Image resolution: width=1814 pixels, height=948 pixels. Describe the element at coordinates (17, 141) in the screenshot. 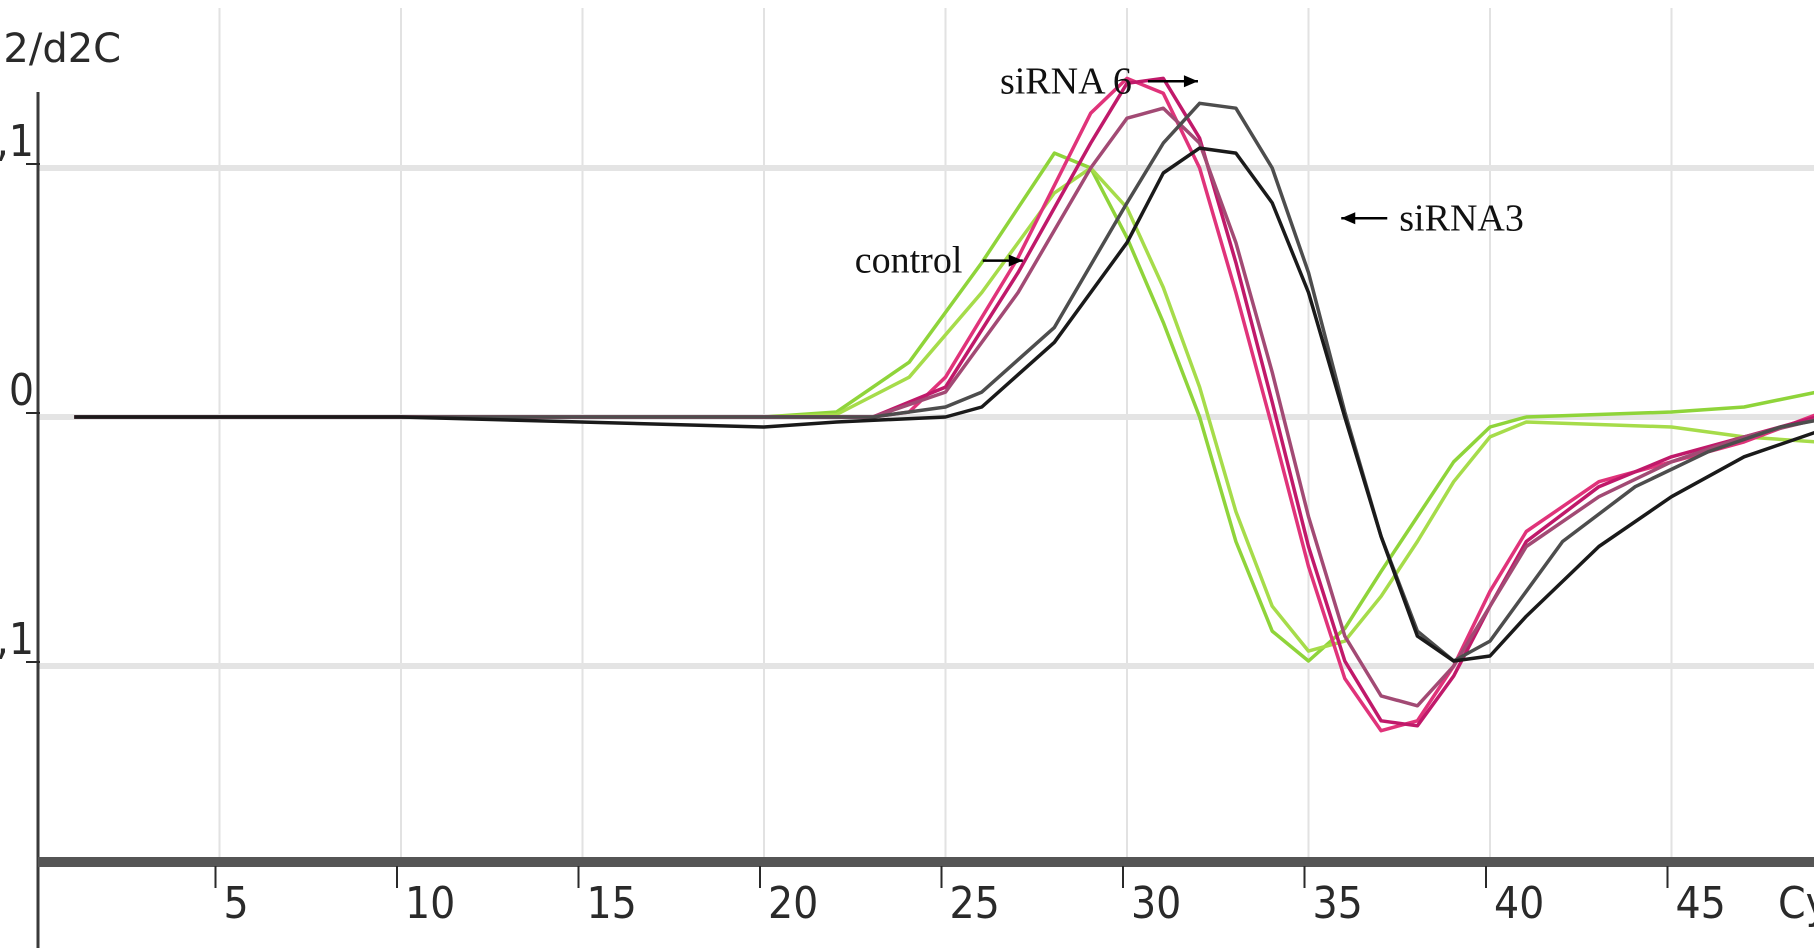

I see `y-tick-label: 0,1` at that location.